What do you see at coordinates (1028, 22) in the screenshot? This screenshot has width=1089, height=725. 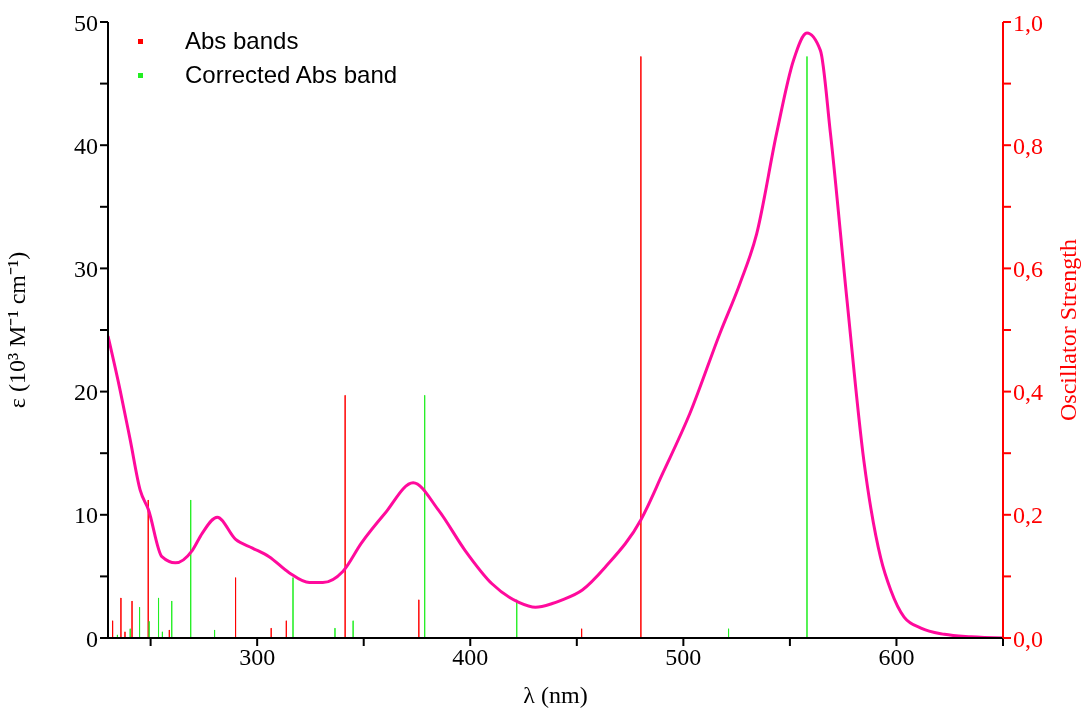 I see `y2-tick-label: 1,0` at bounding box center [1028, 22].